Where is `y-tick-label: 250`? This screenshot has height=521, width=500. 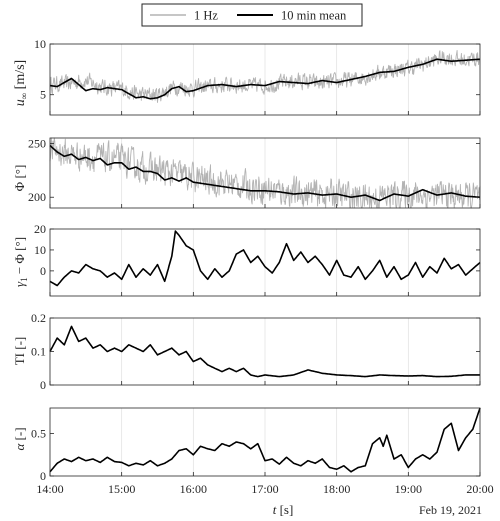 y-tick-label: 250 is located at coordinates (37, 143).